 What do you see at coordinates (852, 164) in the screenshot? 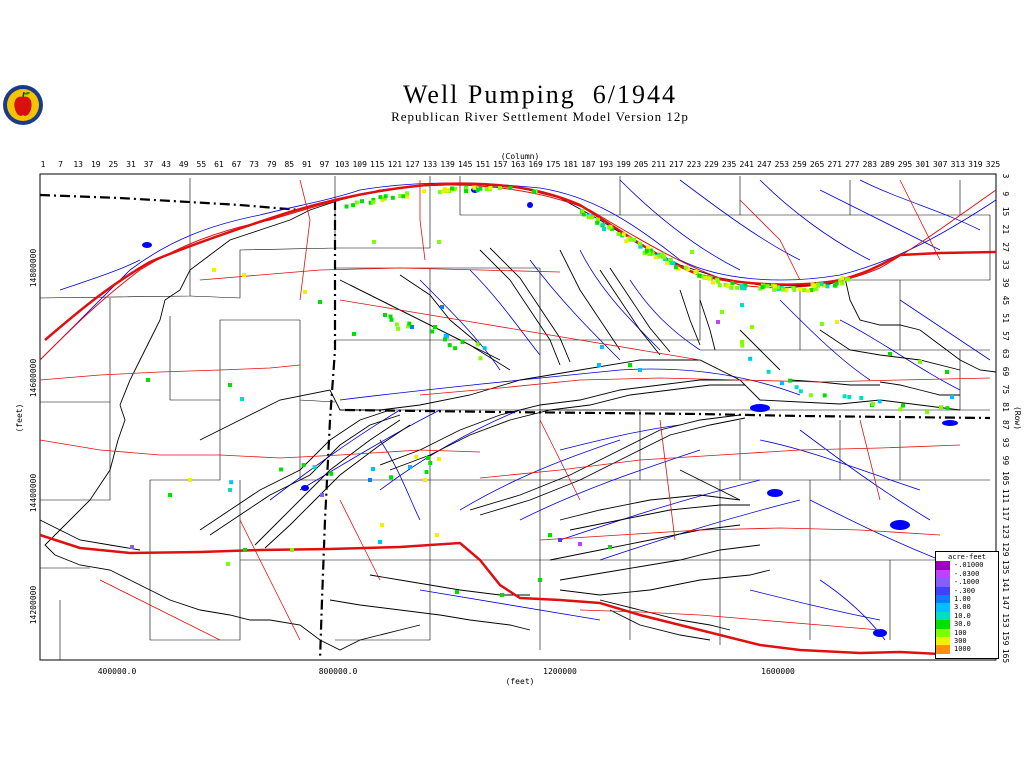
I see `column-tick: 277` at bounding box center [852, 164].